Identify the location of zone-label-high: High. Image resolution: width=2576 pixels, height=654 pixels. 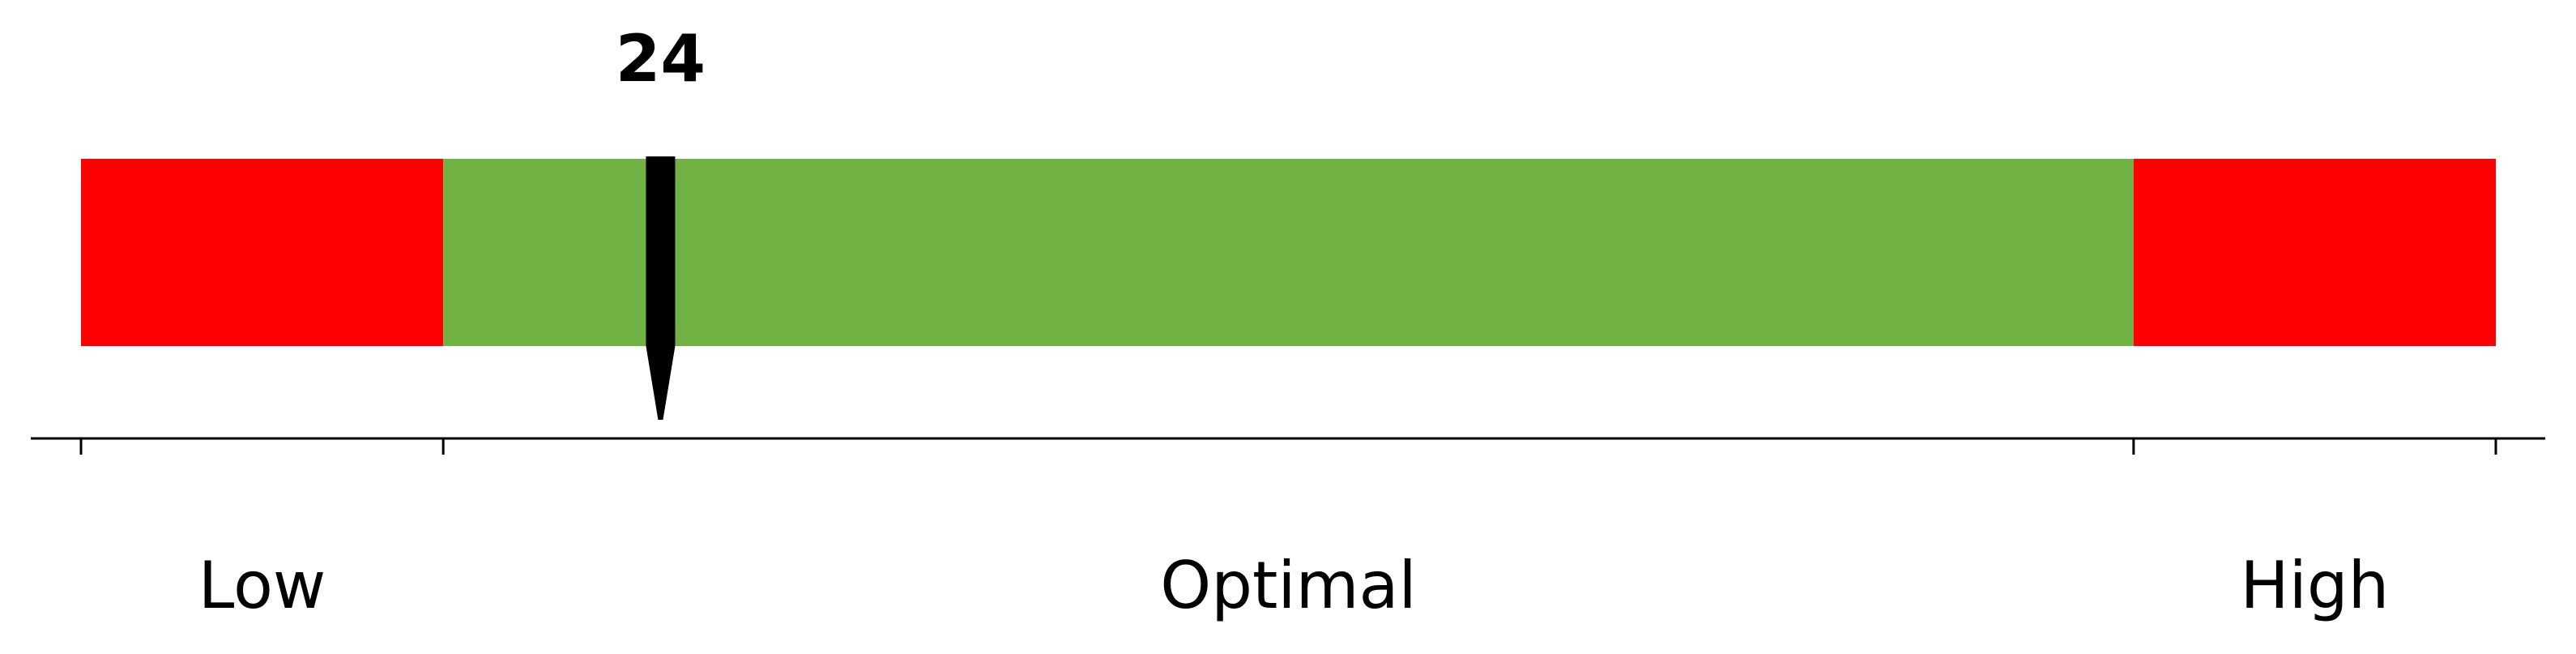
(2315, 585).